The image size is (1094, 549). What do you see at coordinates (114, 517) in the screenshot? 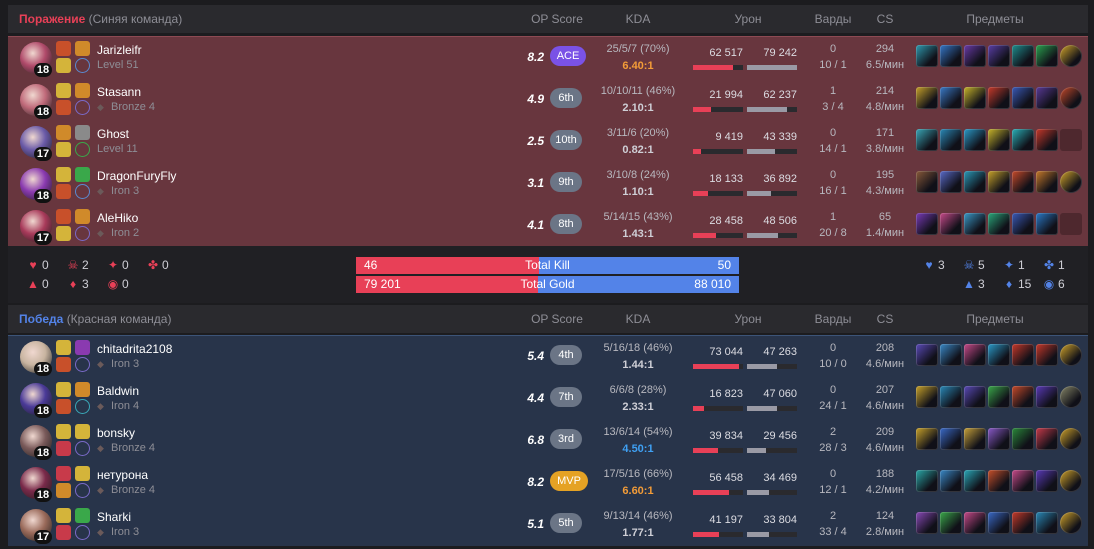
I see `player-name: Sharki` at bounding box center [114, 517].